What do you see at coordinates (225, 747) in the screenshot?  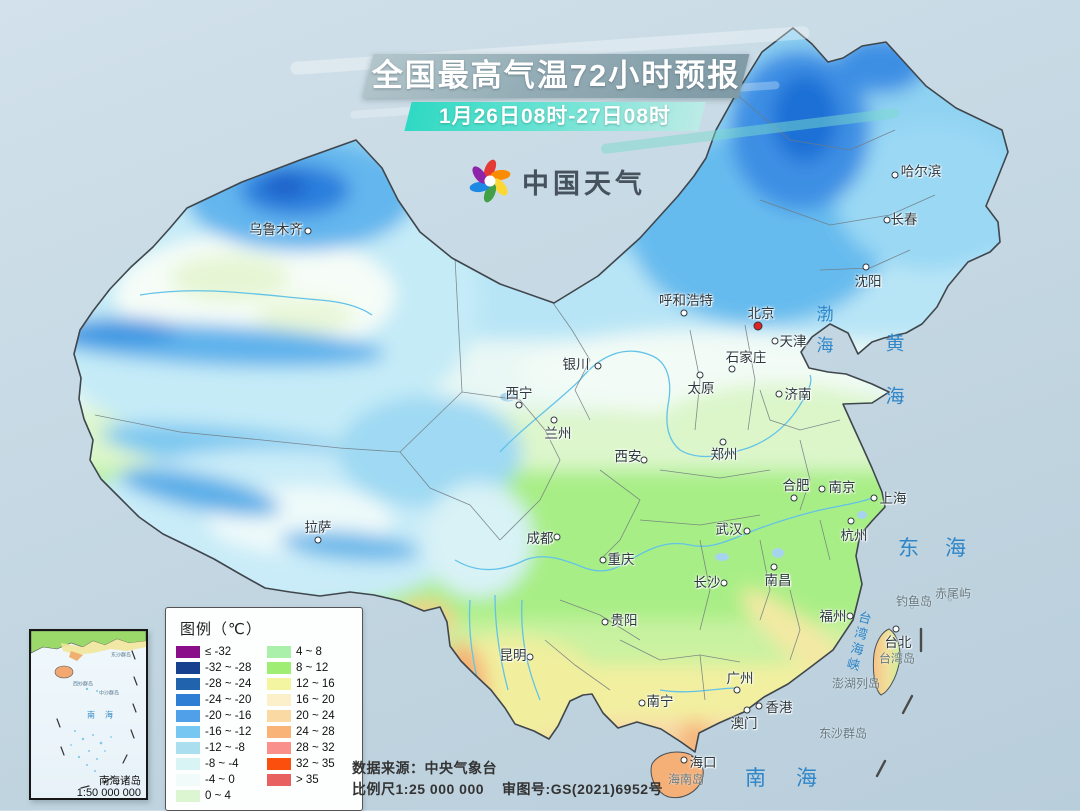 I see `legend-range-label: -12 ~ -8` at bounding box center [225, 747].